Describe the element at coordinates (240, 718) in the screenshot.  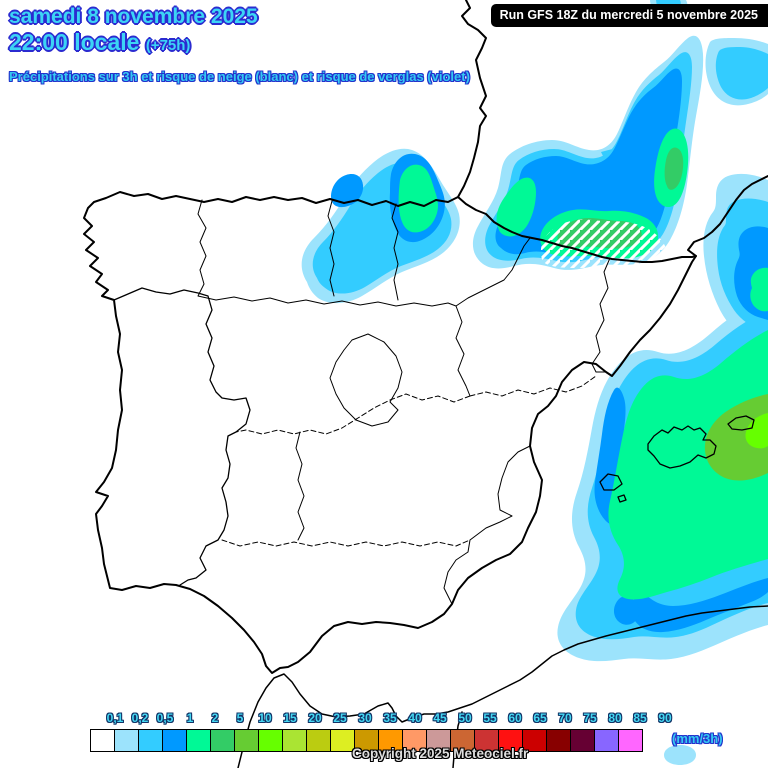
I see `scale-tick-label: 5` at that location.